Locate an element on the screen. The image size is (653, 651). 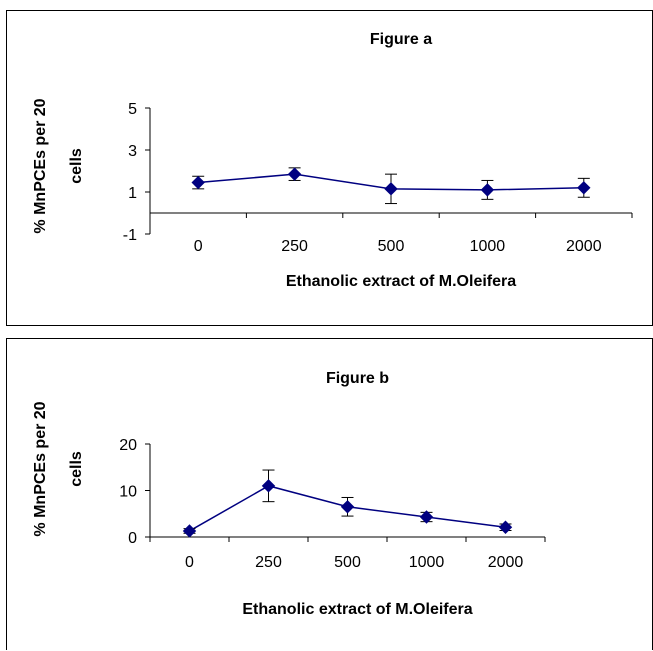
y-tick-label: 10 is located at coordinates (128, 492).